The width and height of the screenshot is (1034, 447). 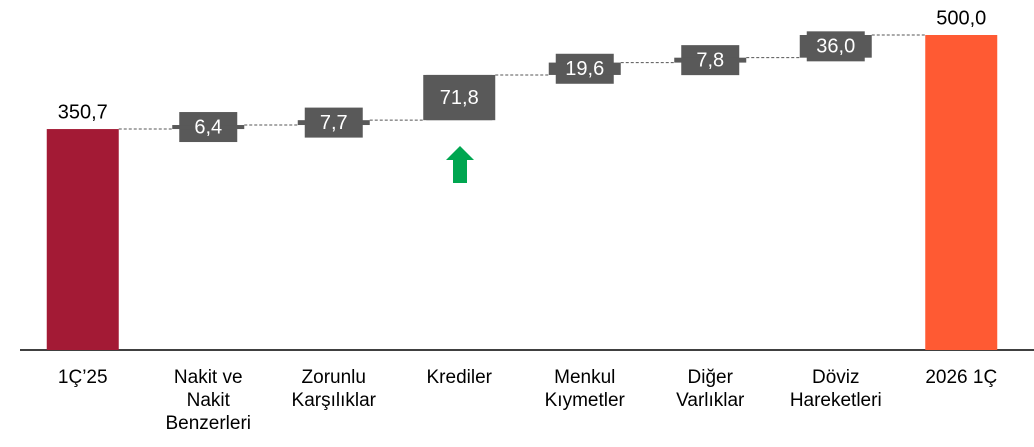 What do you see at coordinates (961, 18) in the screenshot?
I see `value-label: 500,0` at bounding box center [961, 18].